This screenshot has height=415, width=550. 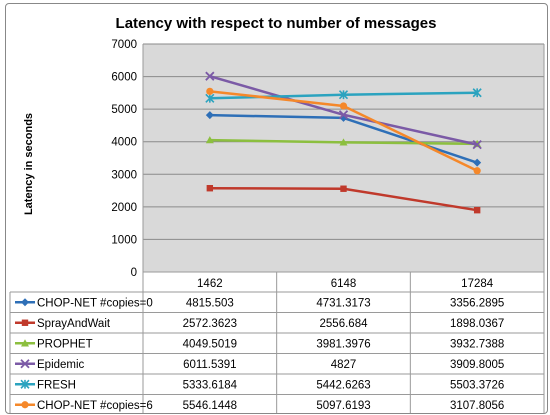 I want to click on table-cell: 3107.8056, so click(x=477, y=406).